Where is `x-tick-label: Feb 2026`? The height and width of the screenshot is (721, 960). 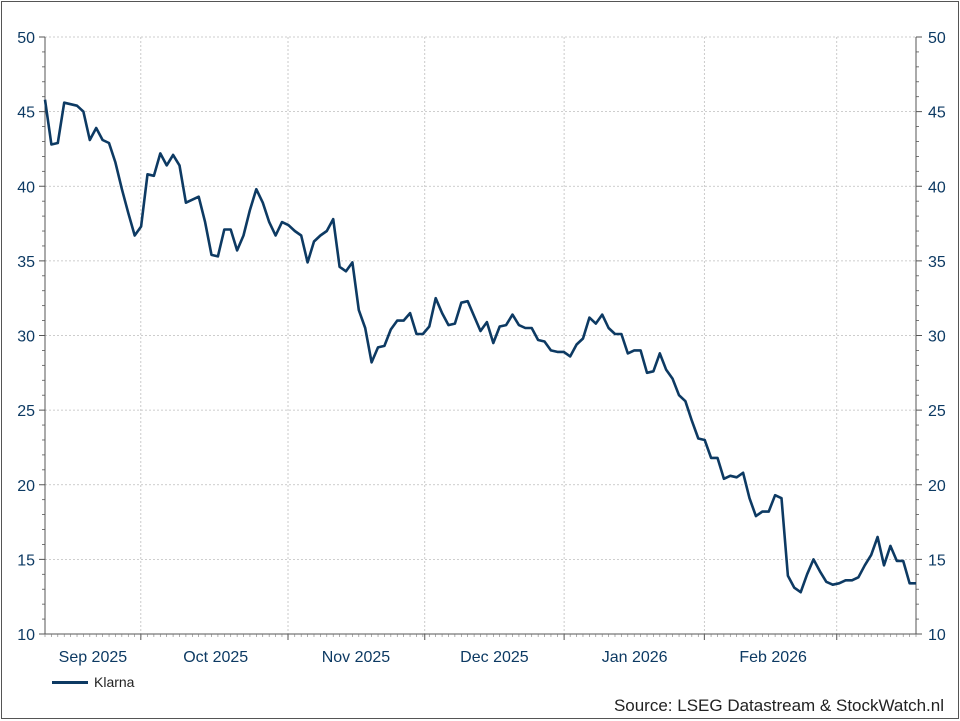 x-tick-label: Feb 2026 is located at coordinates (773, 657).